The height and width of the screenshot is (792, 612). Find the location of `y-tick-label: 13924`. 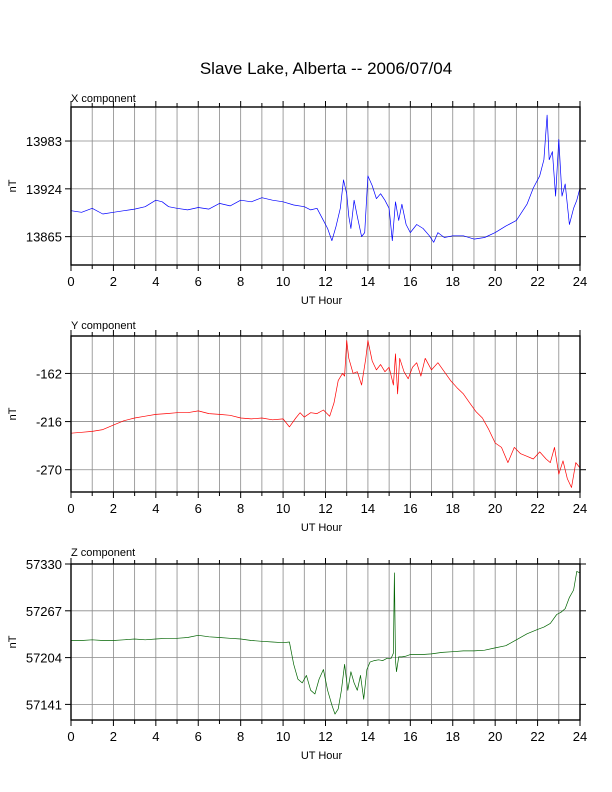

y-tick-label: 13924 is located at coordinates (44, 189).